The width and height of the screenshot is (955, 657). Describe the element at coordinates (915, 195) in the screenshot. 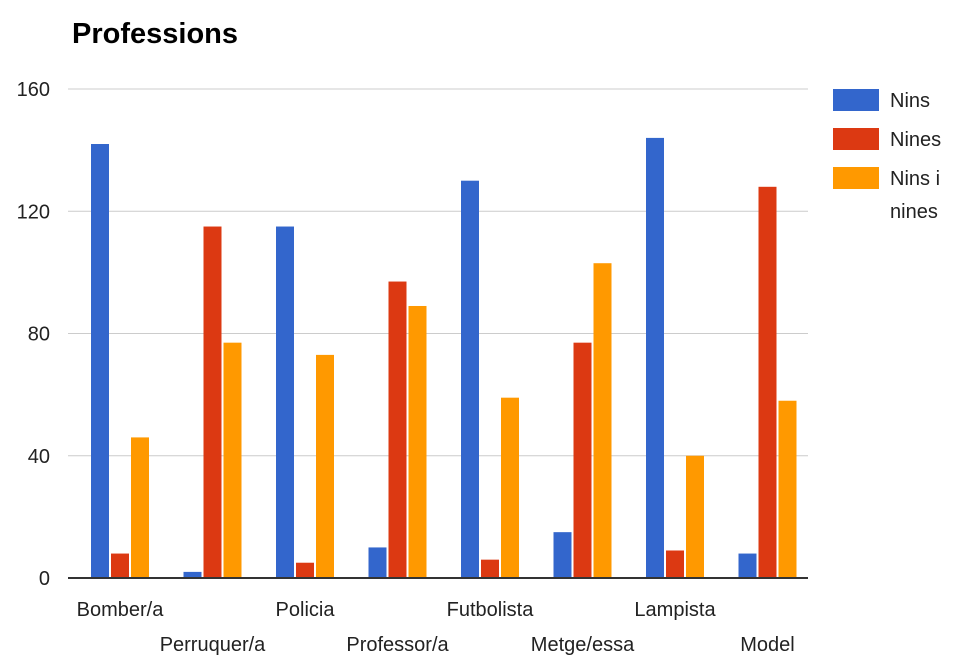

I see `legend-label: Nins i nines` at that location.